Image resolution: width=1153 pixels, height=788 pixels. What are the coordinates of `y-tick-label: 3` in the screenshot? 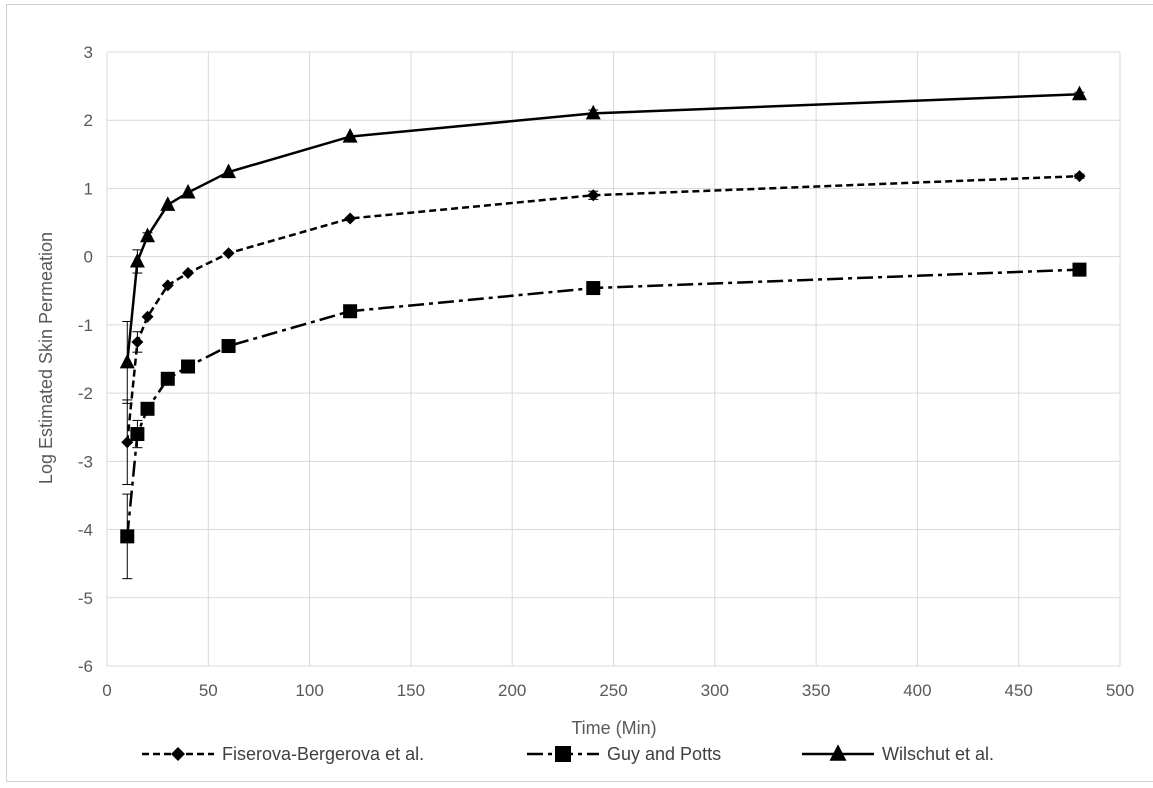 It's located at (88, 52).